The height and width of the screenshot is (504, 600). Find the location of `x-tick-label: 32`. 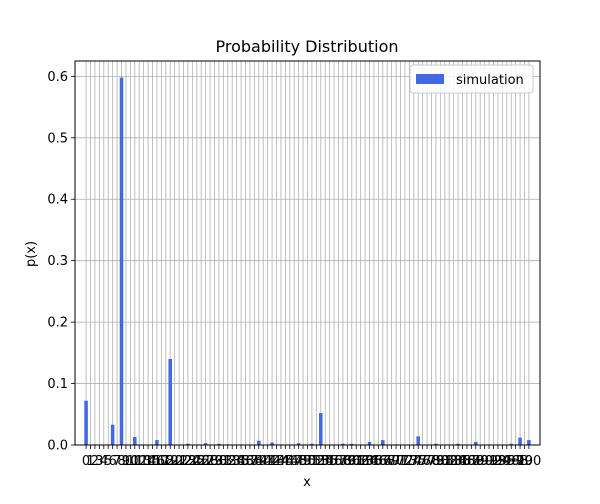

x-tick-label: 32 is located at coordinates (228, 461).